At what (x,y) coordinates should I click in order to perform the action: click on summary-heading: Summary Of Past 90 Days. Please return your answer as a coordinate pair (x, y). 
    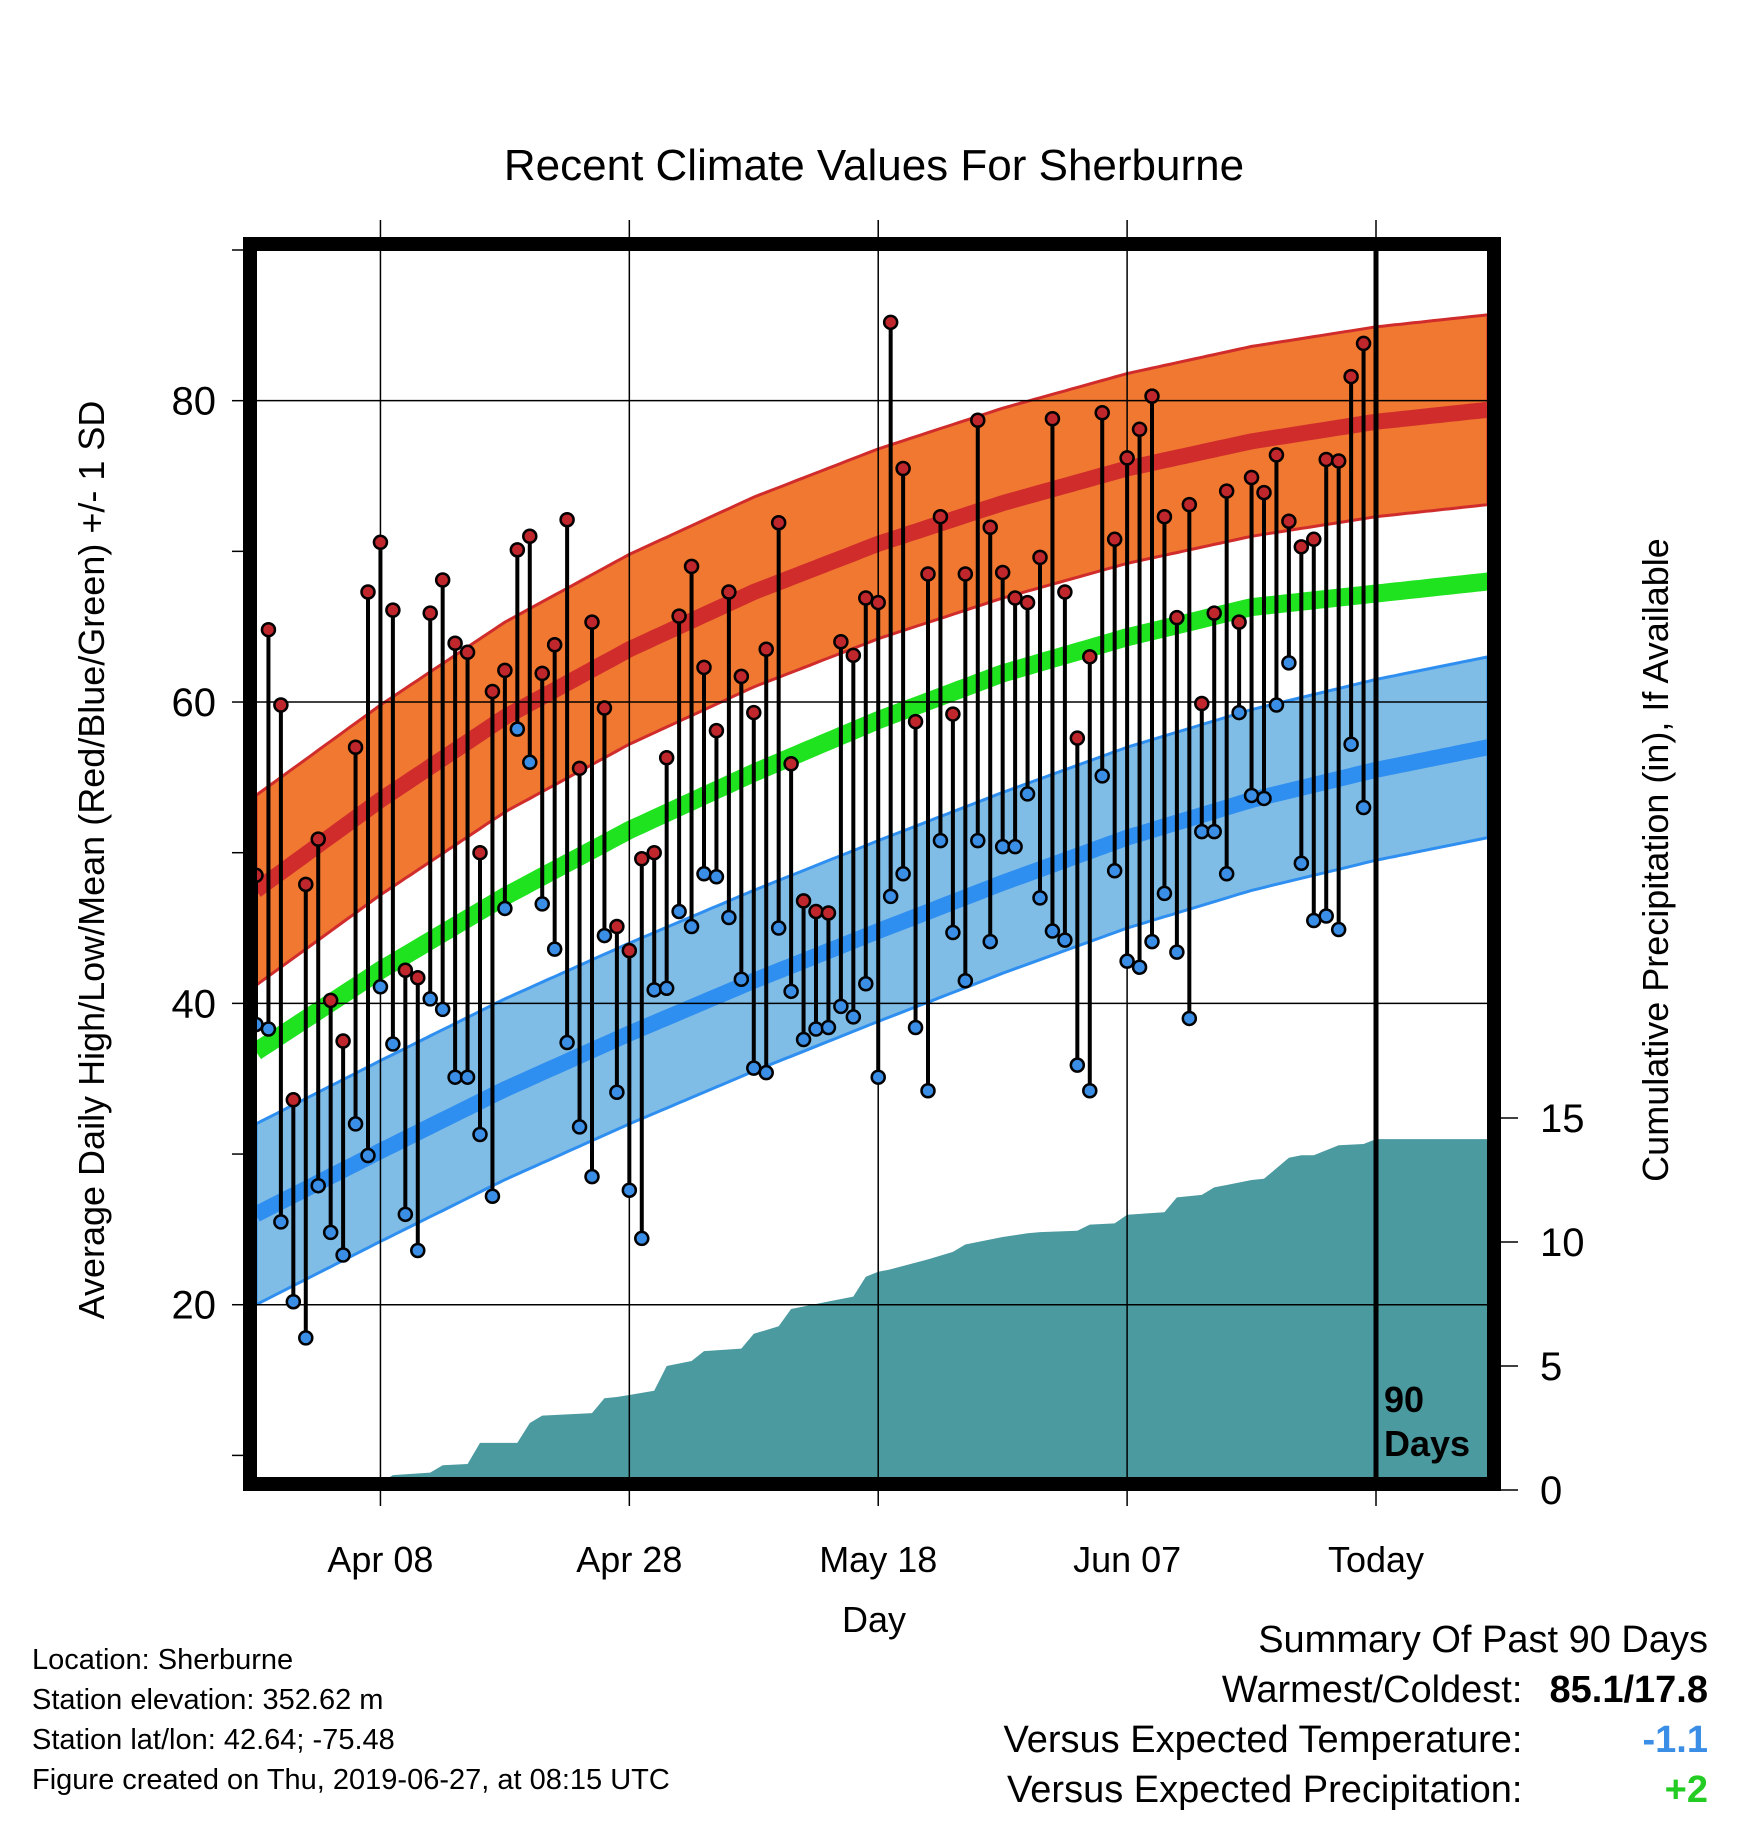
    Looking at the image, I should click on (1483, 1640).